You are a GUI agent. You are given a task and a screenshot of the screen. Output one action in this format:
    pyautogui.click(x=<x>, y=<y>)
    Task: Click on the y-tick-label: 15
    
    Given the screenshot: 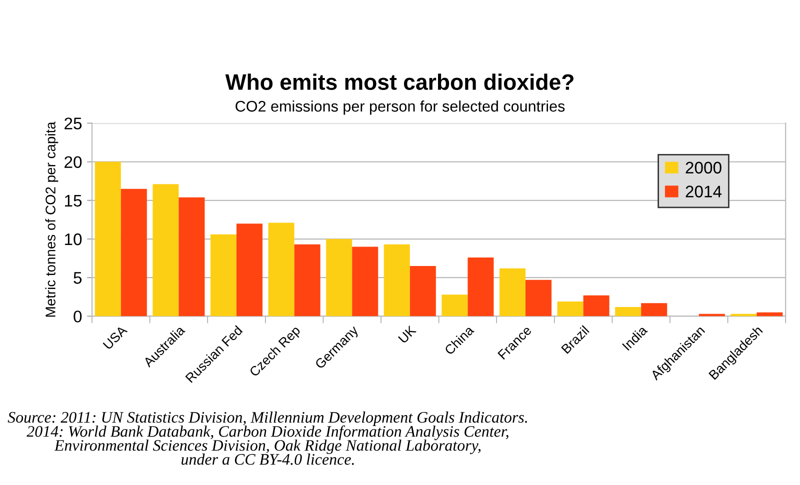 What is the action you would take?
    pyautogui.click(x=73, y=200)
    